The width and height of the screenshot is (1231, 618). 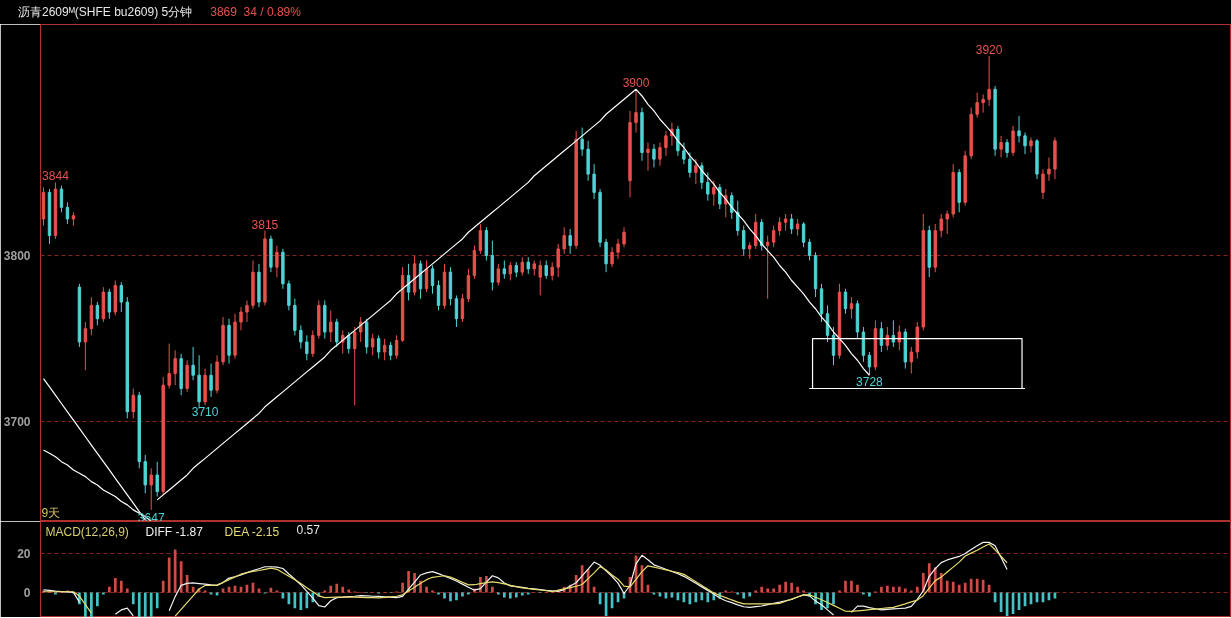 What do you see at coordinates (308, 529) in the screenshot?
I see `annotation: 0.57` at bounding box center [308, 529].